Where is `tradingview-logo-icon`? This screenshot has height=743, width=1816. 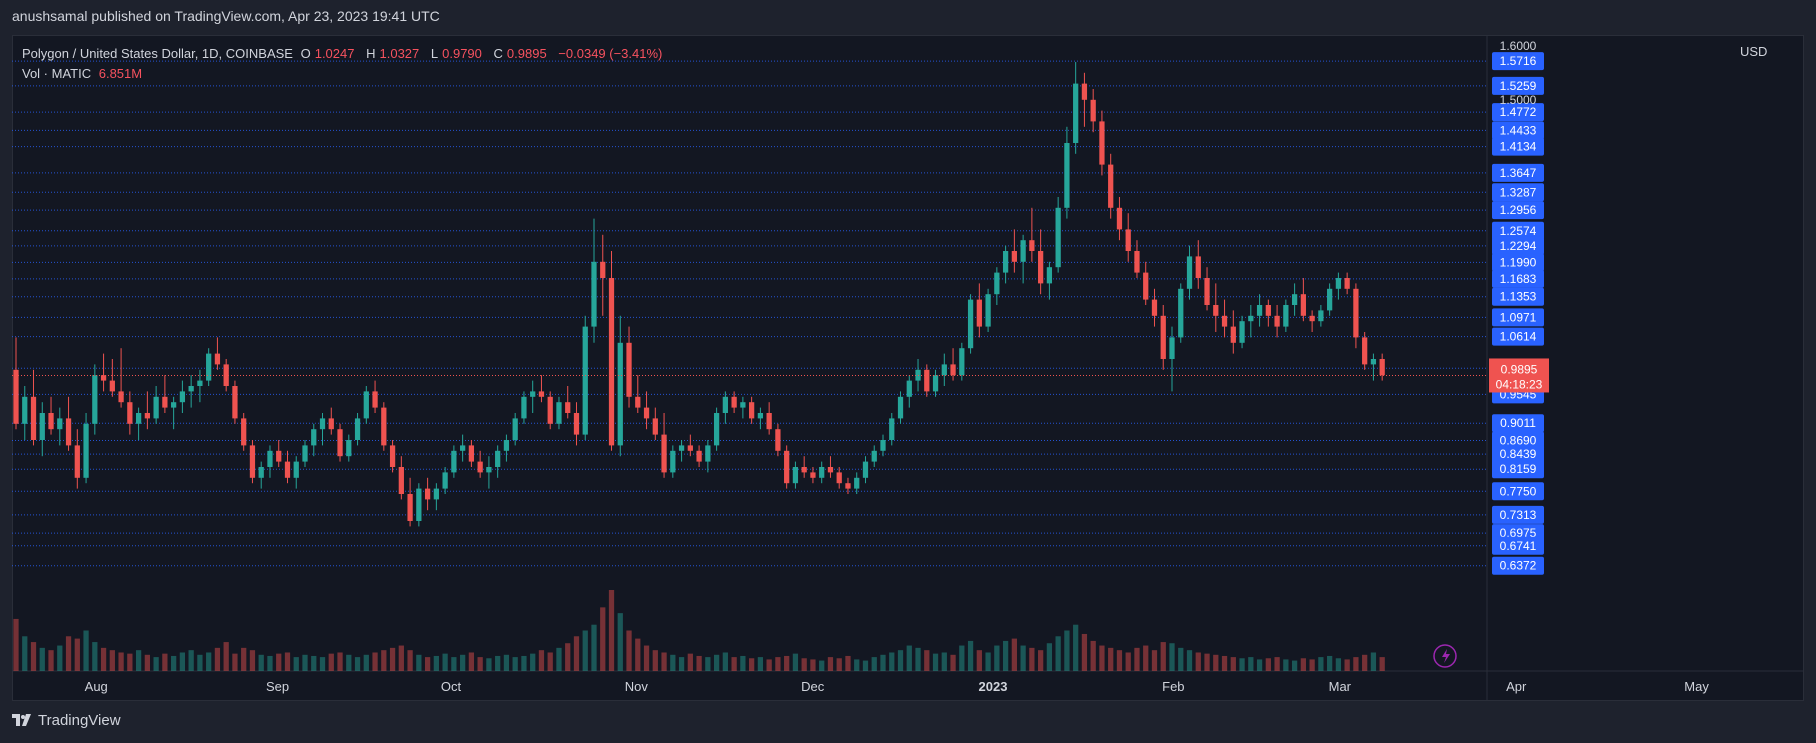 tradingview-logo-icon is located at coordinates (22, 721).